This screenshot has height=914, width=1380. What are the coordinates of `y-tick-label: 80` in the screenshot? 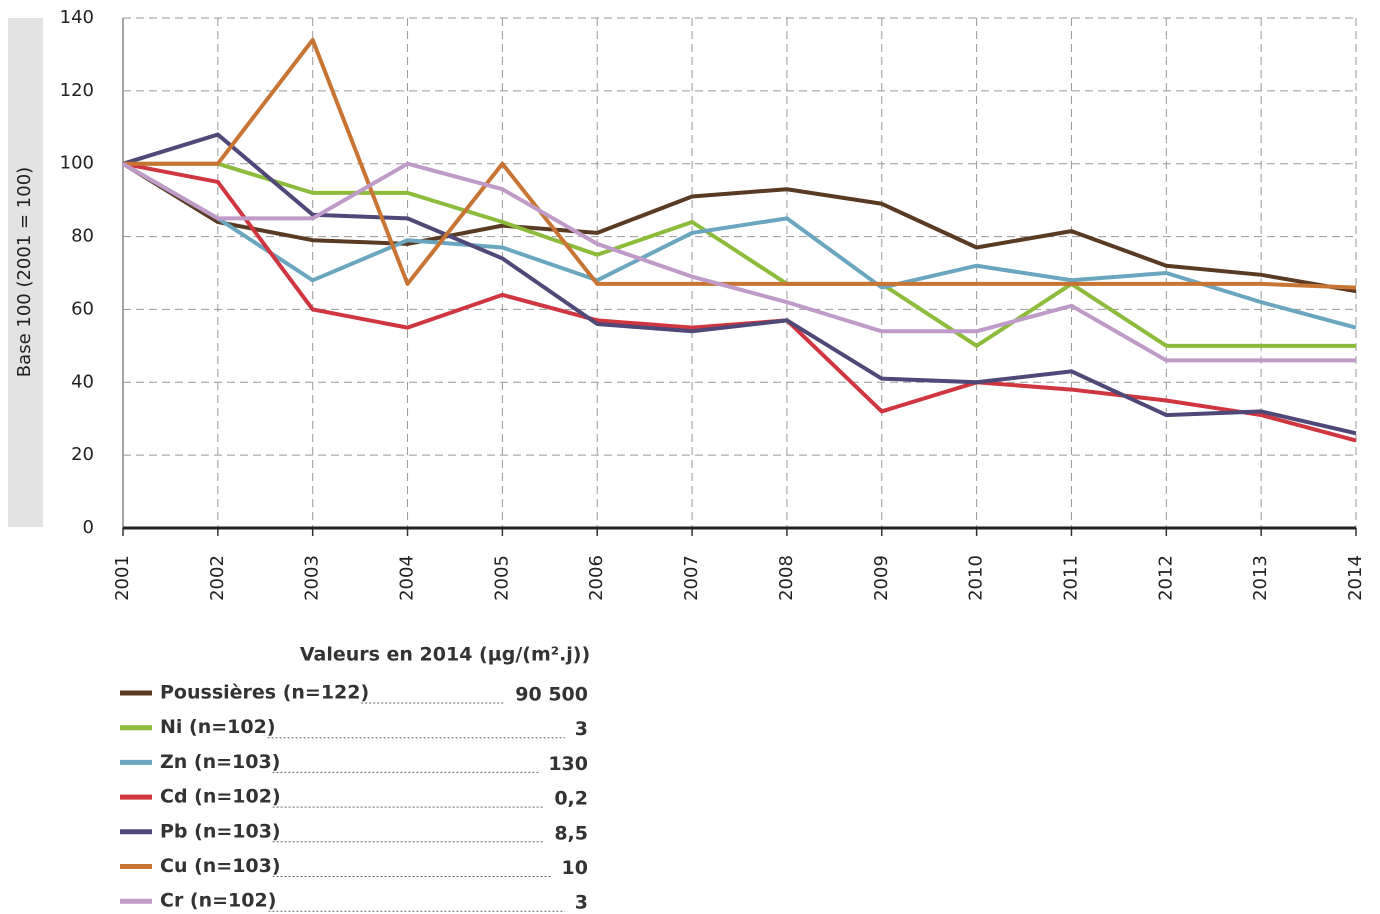 It's located at (82, 236).